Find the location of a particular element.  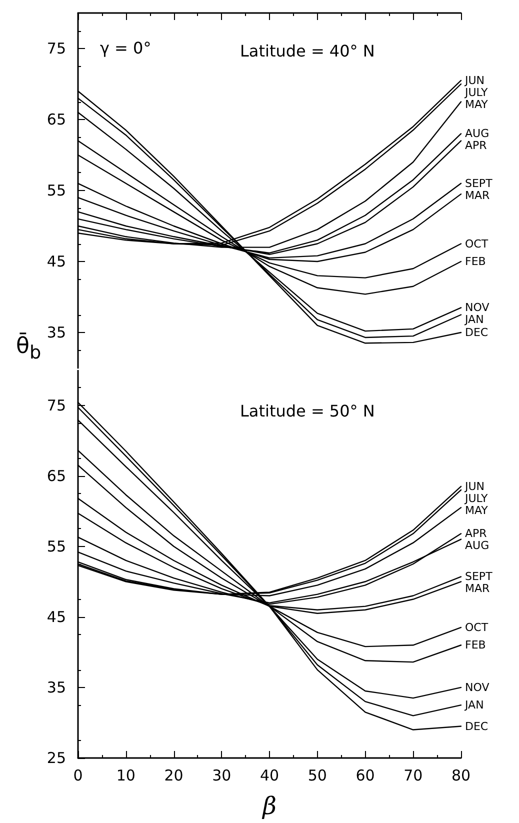

y-axis-title: θ̄$_{b}$ is located at coordinates (29, 349).